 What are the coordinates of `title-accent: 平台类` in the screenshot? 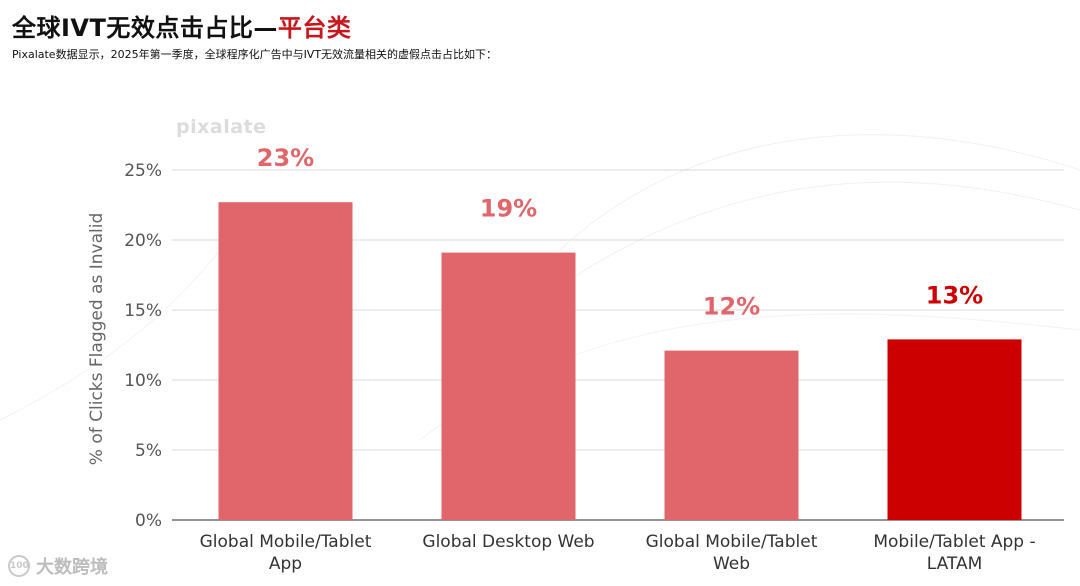 It's located at (314, 28).